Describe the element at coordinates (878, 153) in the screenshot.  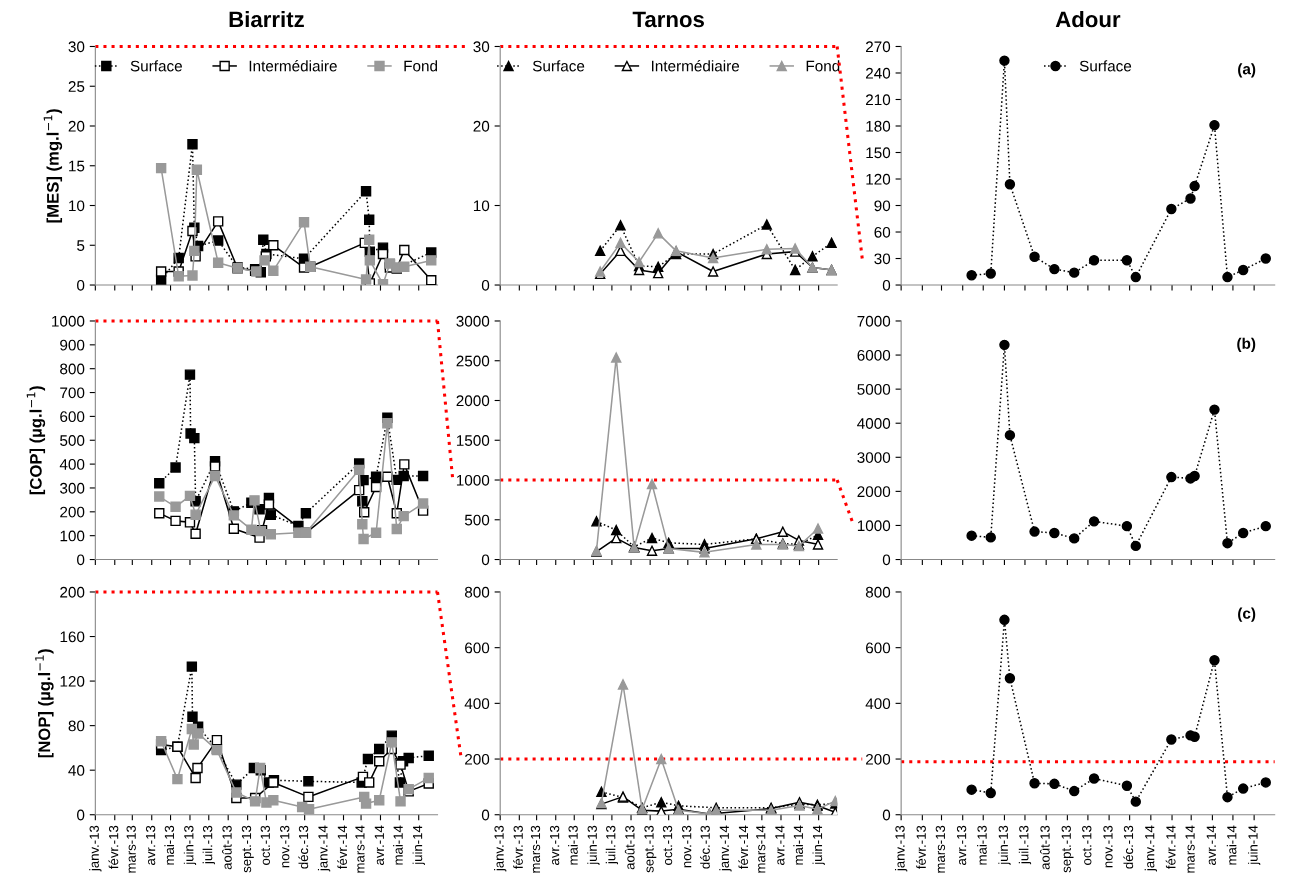
I see `y-tick-label: 150` at that location.